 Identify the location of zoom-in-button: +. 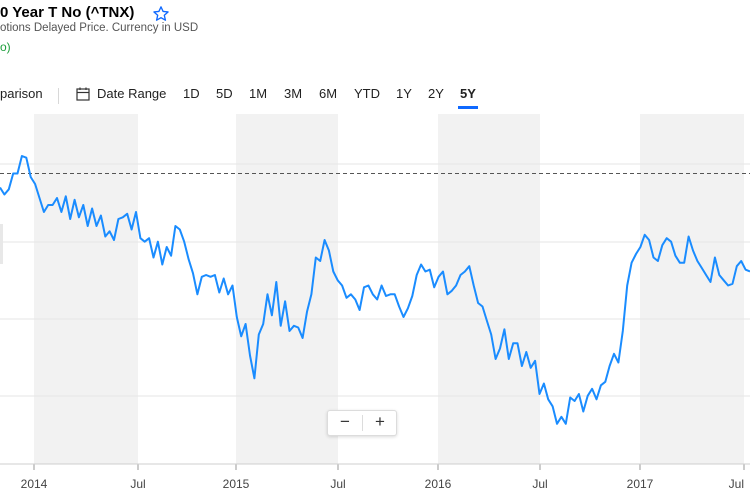
(380, 421).